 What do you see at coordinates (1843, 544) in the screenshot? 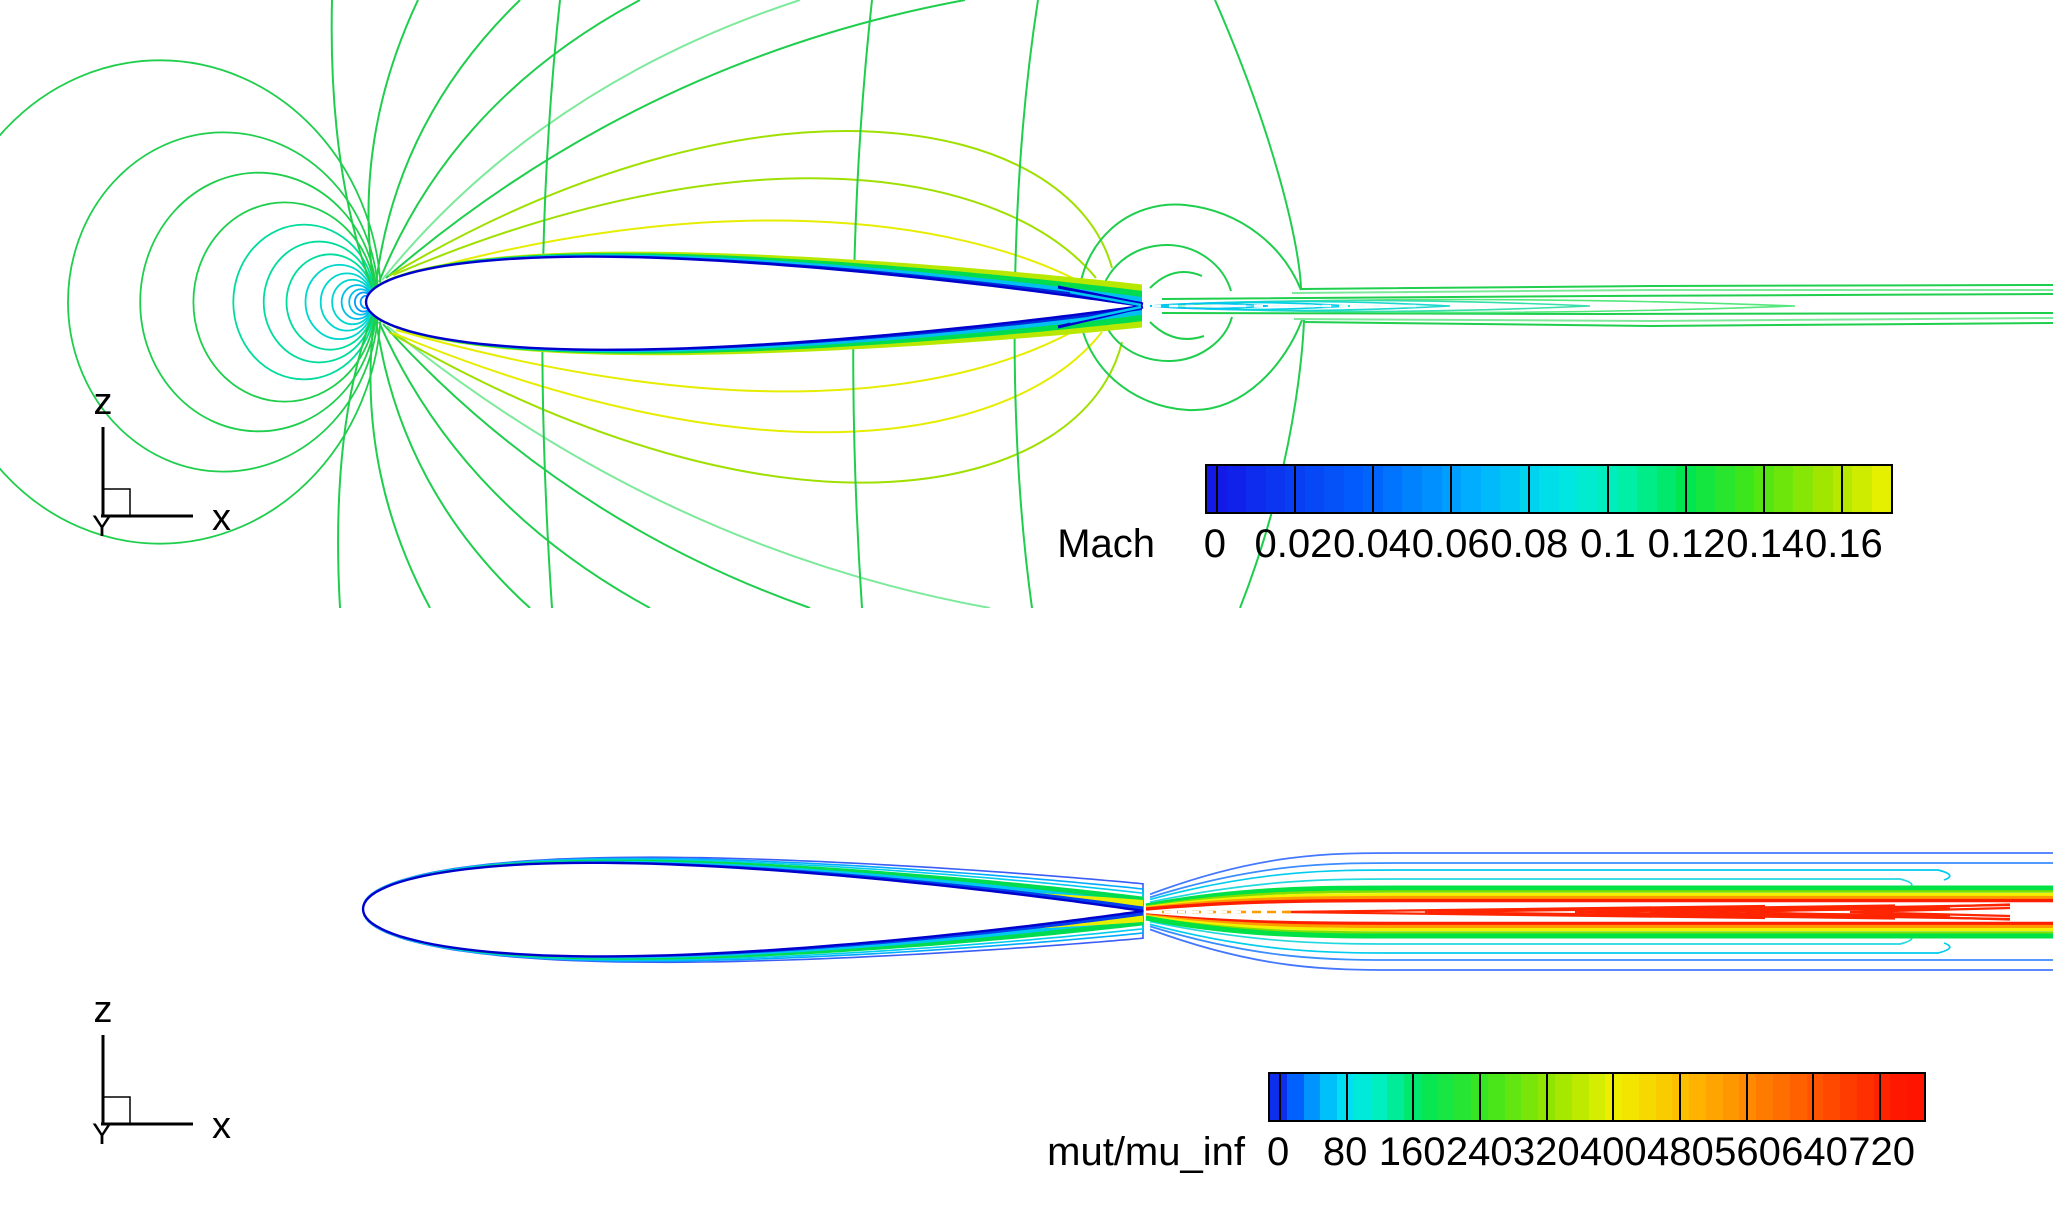
I see `colorbar-tick-label: 0.16` at bounding box center [1843, 544].